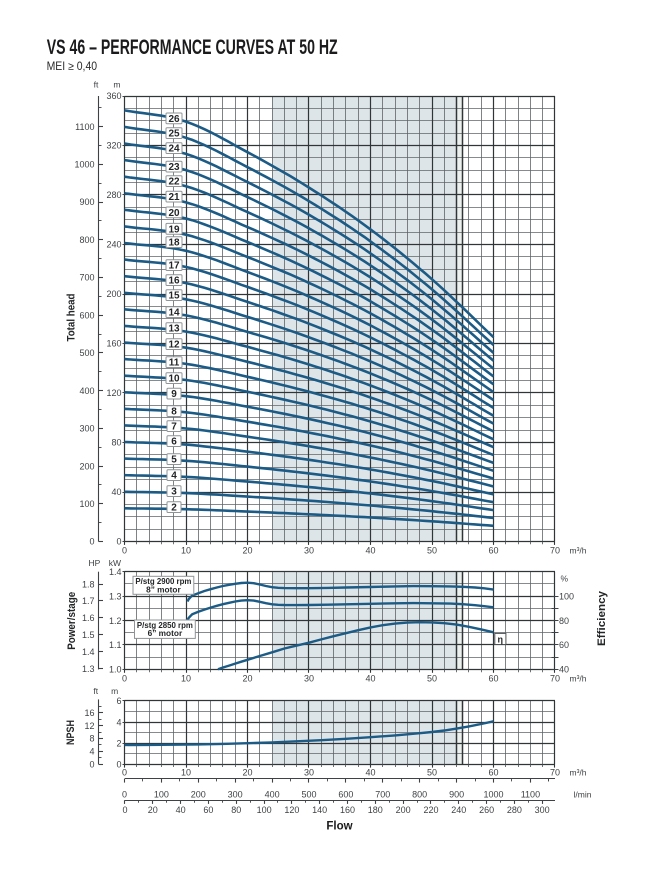 This screenshot has width=663, height=883. Describe the element at coordinates (114, 691) in the screenshot. I see `svg-text: m` at that location.